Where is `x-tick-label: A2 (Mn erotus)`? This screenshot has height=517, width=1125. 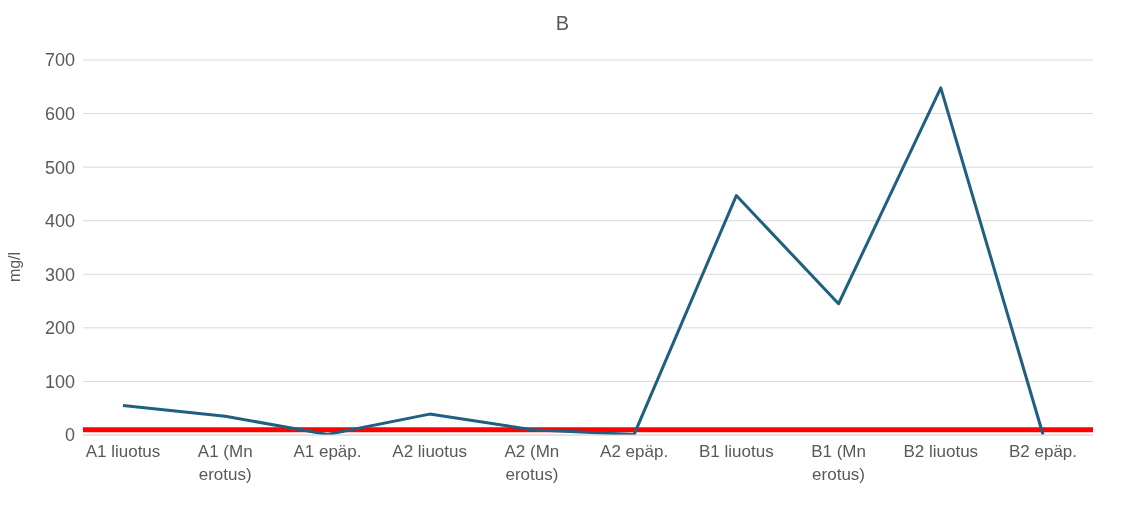 x-tick-label: A2 (Mn erotus) is located at coordinates (532, 463).